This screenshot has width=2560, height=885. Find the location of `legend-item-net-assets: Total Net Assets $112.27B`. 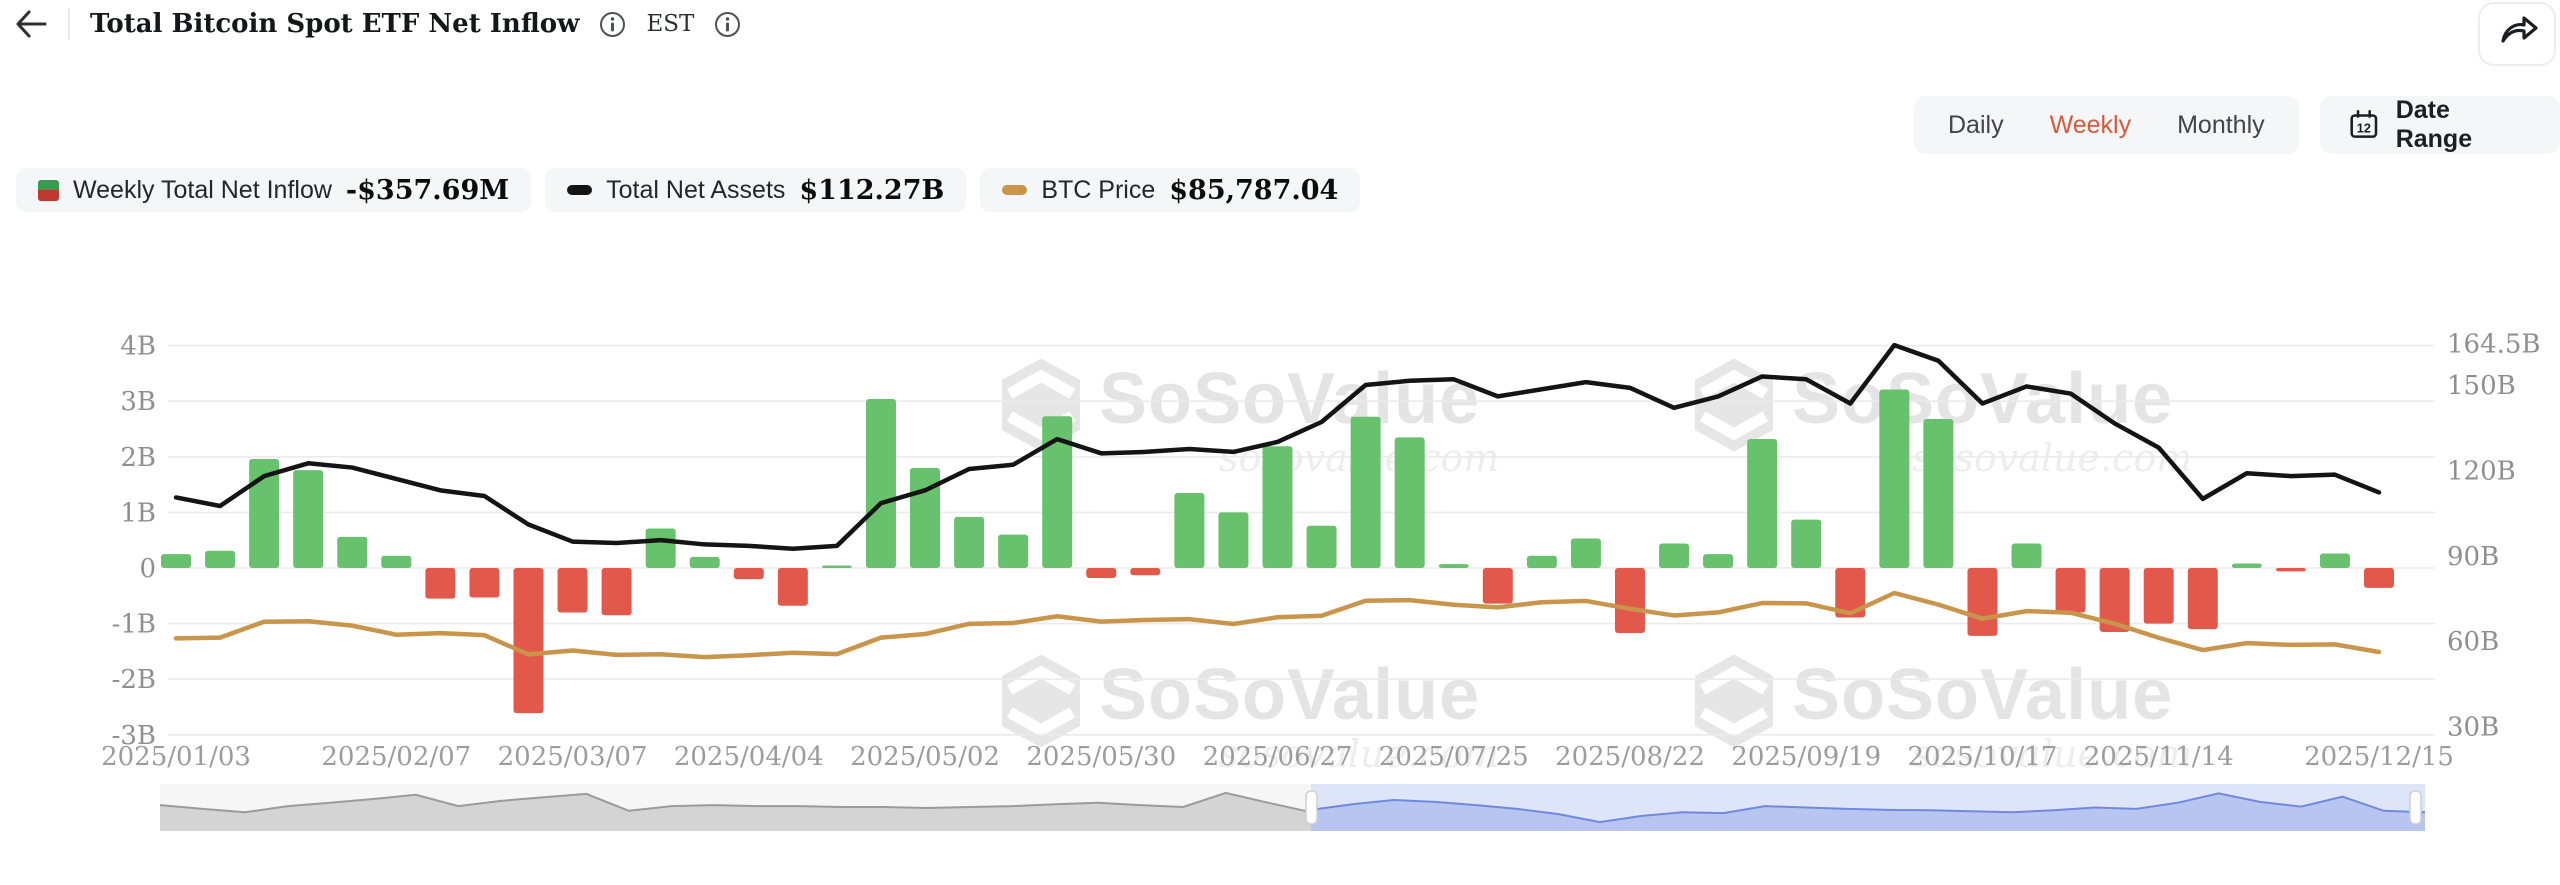

legend-item-net-assets: Total Net Assets $112.27B is located at coordinates (756, 190).